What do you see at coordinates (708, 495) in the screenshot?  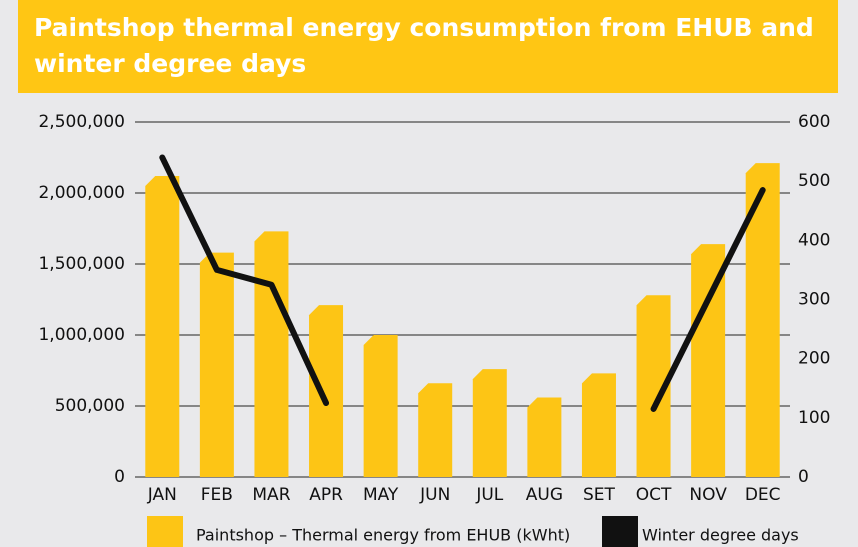 I see `x-tick-label: NOV` at bounding box center [708, 495].